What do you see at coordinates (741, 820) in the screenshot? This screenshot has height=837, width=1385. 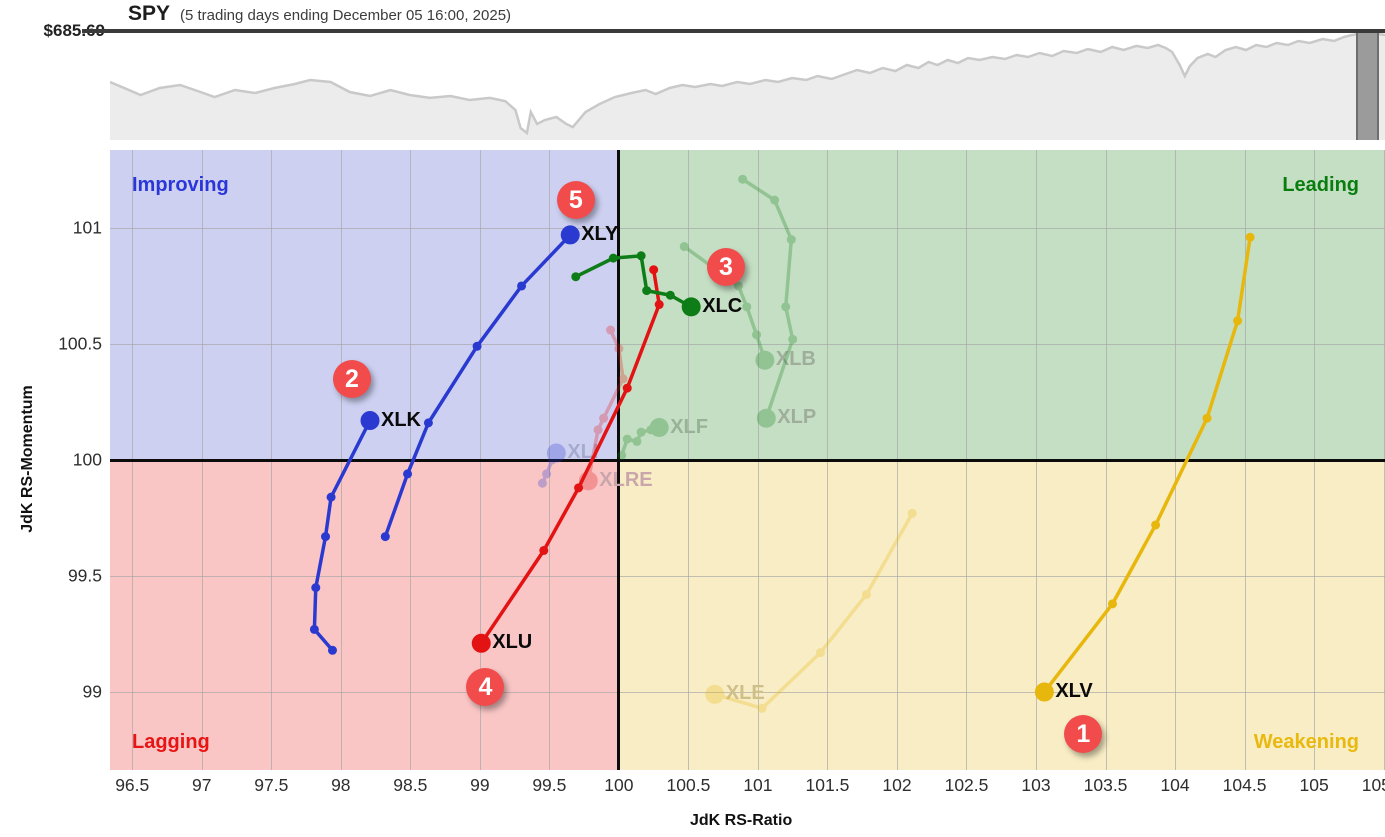 I see `x-axis-title: JdK RS-Ratio` at bounding box center [741, 820].